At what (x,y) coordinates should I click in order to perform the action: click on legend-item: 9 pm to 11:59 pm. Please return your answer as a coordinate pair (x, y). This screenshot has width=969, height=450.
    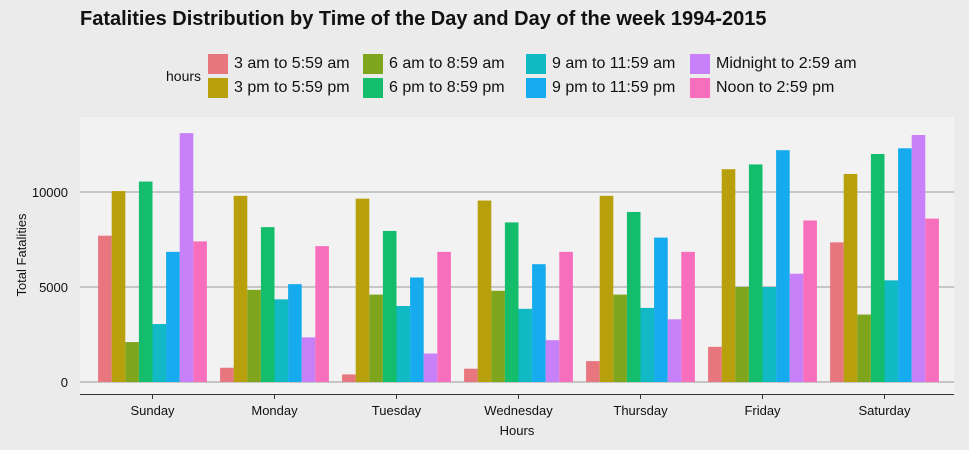
    Looking at the image, I should click on (600, 88).